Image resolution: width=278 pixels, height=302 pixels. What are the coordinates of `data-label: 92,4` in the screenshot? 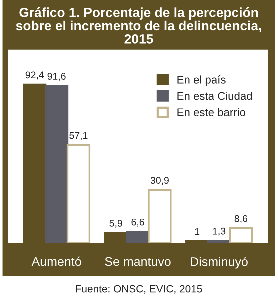 It's located at (35, 76).